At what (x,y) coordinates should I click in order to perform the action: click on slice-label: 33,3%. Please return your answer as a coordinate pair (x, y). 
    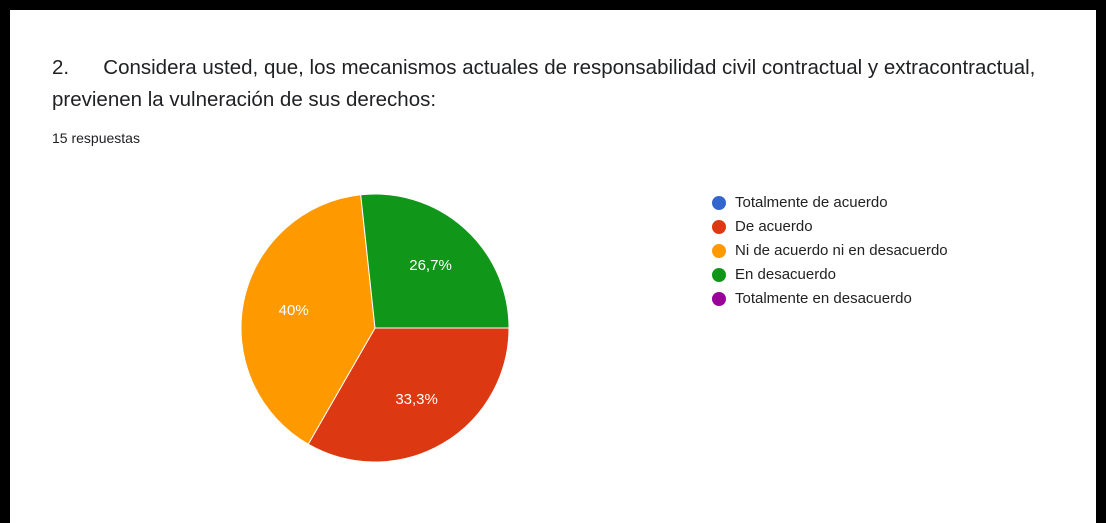
    Looking at the image, I should click on (416, 399).